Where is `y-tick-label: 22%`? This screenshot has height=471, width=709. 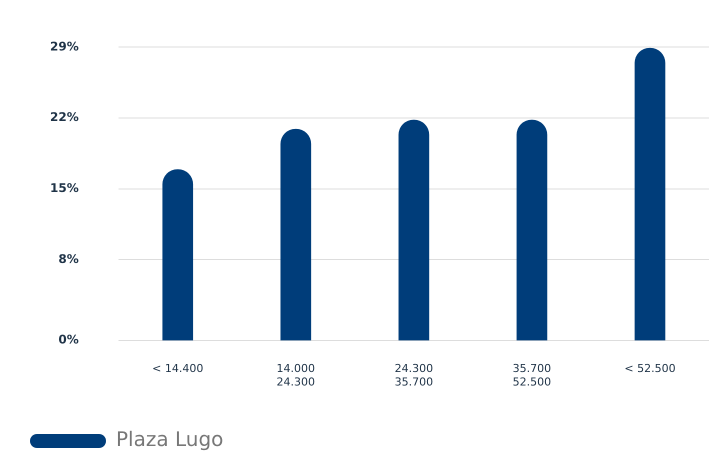
y-tick-label: 22% is located at coordinates (64, 117).